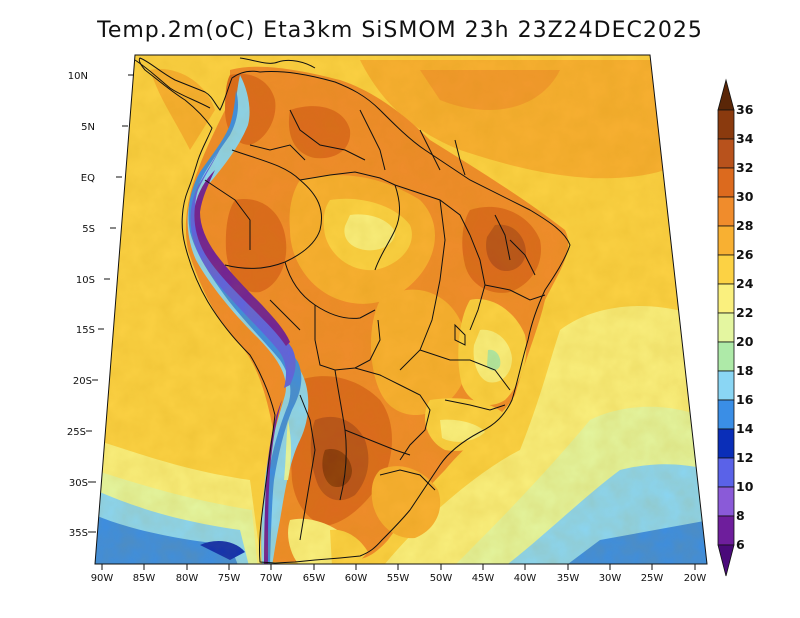 This screenshot has height=618, width=800. I want to click on lon-label-20w: 20W, so click(695, 578).